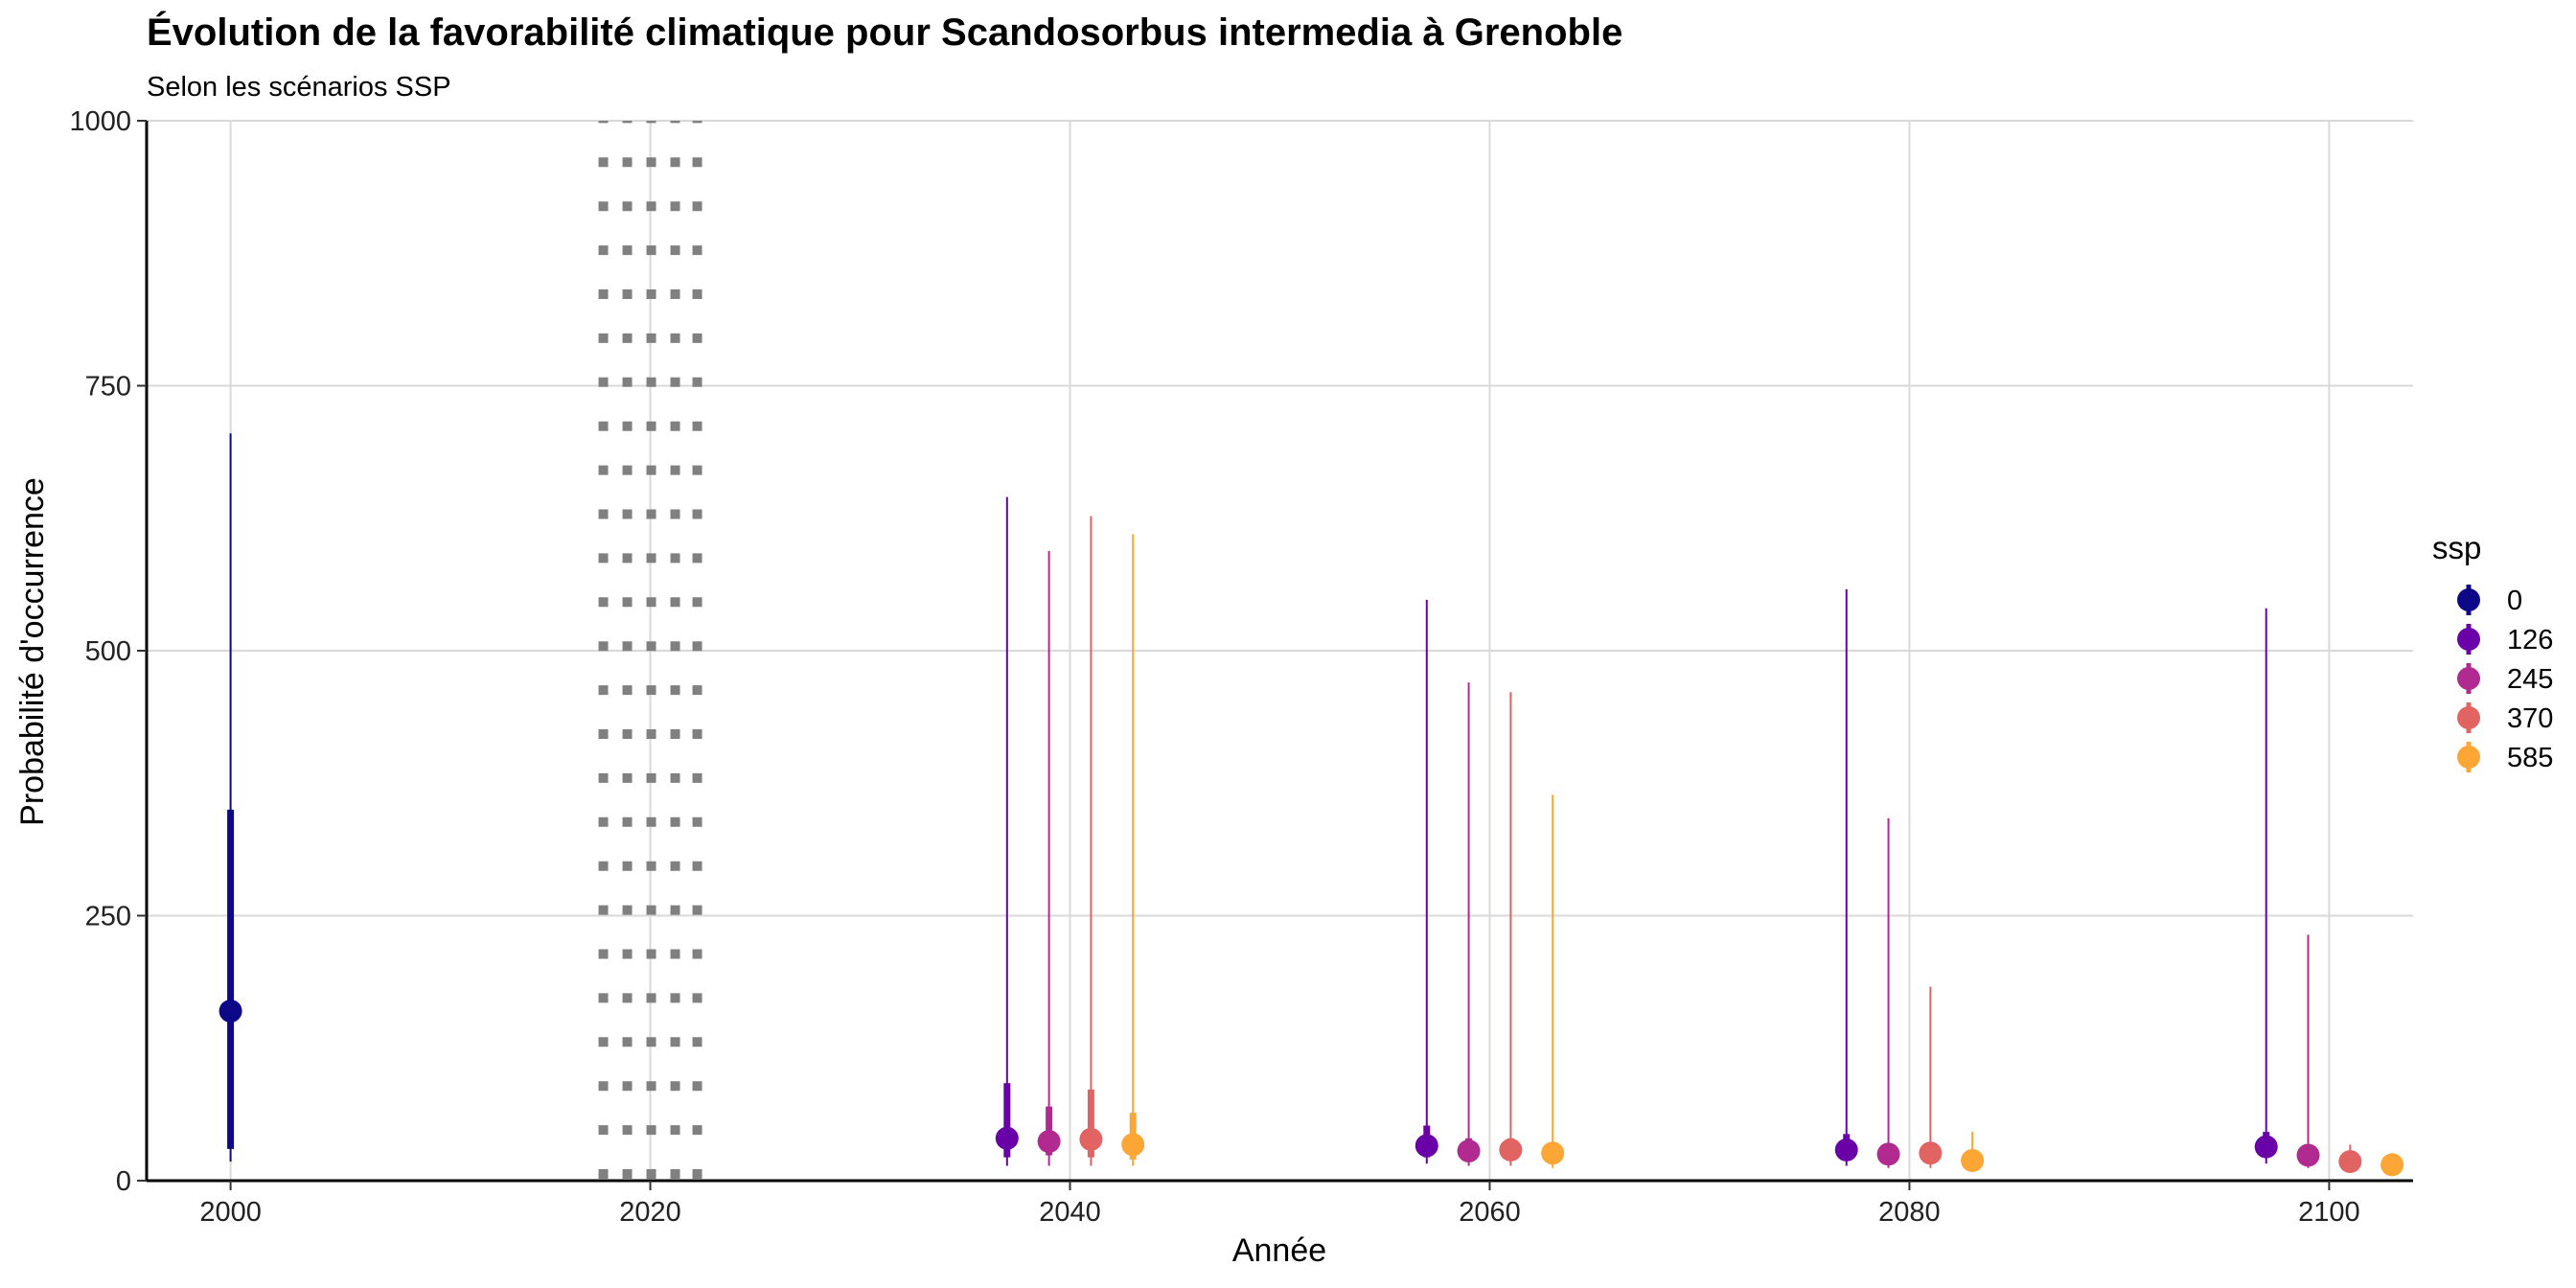 Image resolution: width=2576 pixels, height=1288 pixels. Describe the element at coordinates (1909, 1212) in the screenshot. I see `x-tick-label: 2080` at that location.